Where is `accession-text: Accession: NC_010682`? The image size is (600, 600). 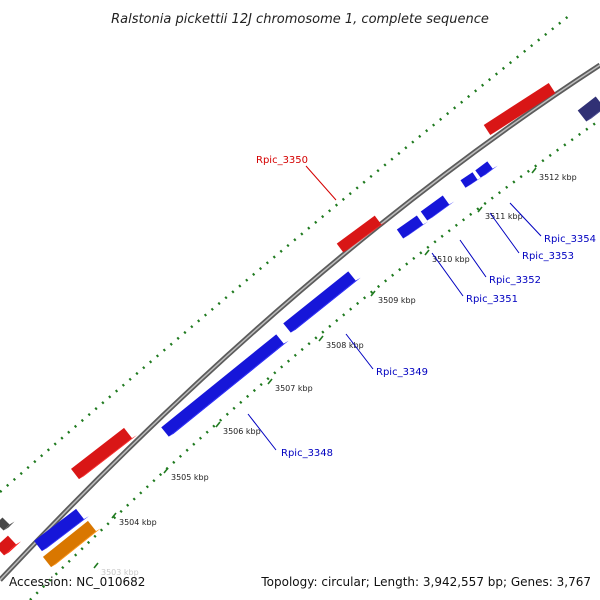 accession-text: Accession: NC_010682 is located at coordinates (77, 582).